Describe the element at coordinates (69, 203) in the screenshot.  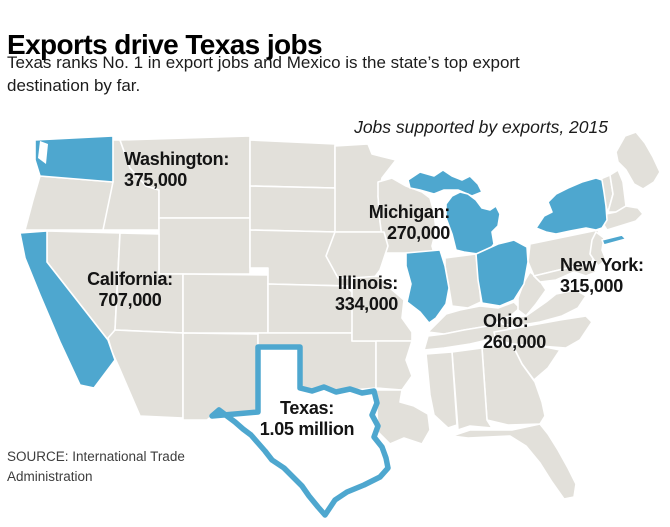
I see `state-oregon` at that location.